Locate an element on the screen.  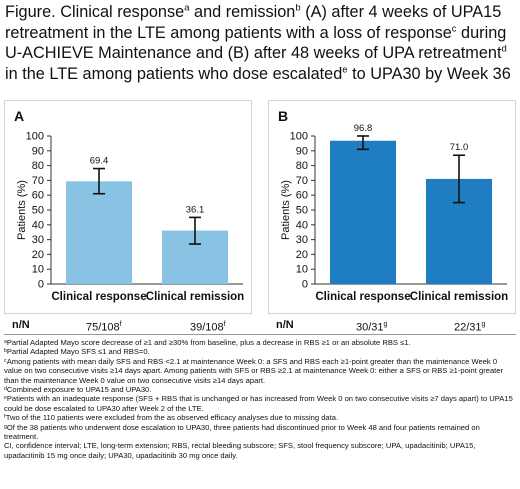
footnote: ᵇPartial Adapted Mayo SFS ≤1 and RBS=0. is located at coordinates (77, 352).